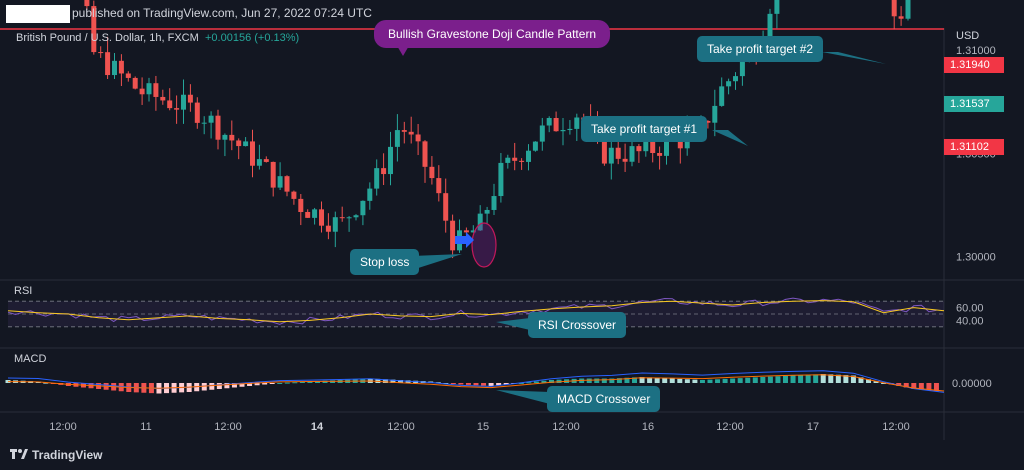 This screenshot has width=1024, height=470. Describe the element at coordinates (968, 36) in the screenshot. I see `currency-label: USD` at that location.